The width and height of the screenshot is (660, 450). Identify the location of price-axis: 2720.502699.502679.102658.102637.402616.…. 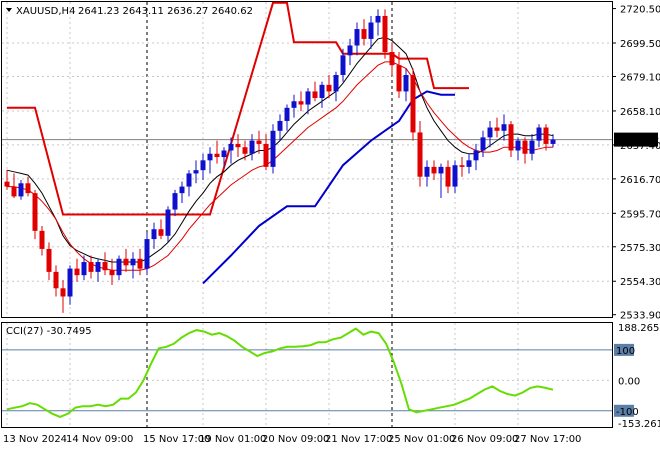
(636, 163).